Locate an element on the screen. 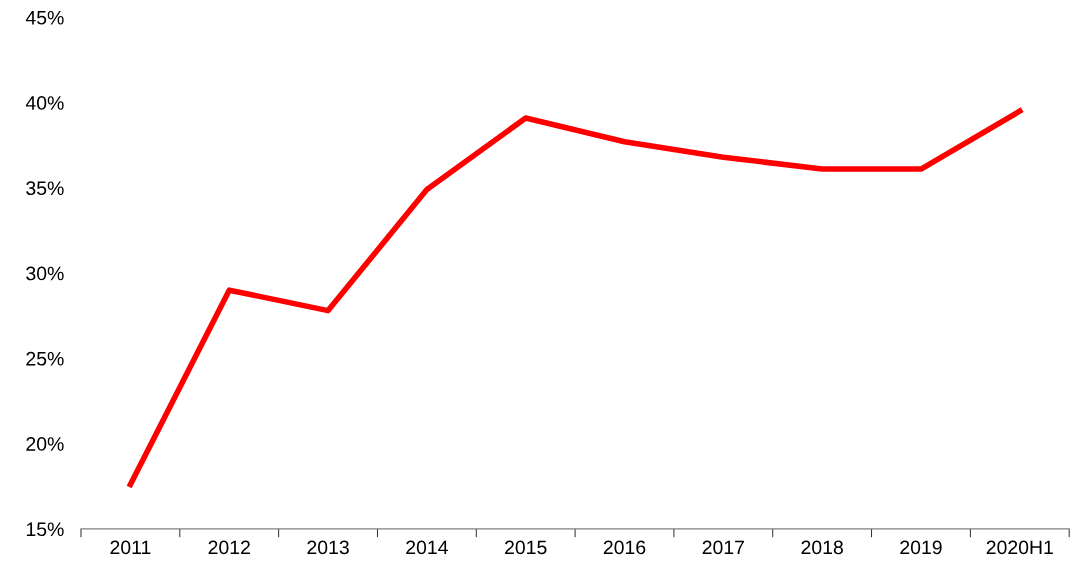 Image resolution: width=1080 pixels, height=578 pixels. y-tick-label: 35% is located at coordinates (45, 188).